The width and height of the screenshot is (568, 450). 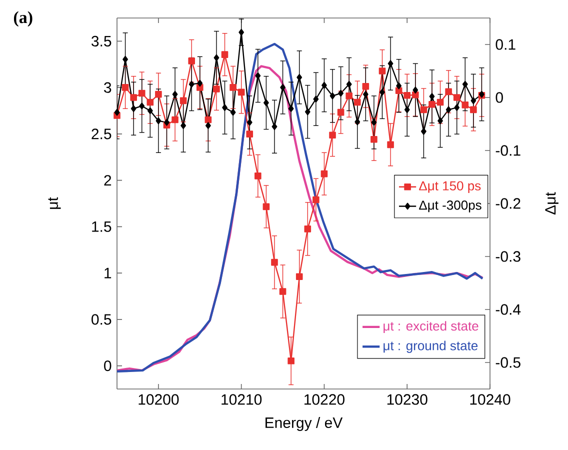 What do you see at coordinates (102, 319) in the screenshot?
I see `y-tick-label: 0.5` at bounding box center [102, 319].